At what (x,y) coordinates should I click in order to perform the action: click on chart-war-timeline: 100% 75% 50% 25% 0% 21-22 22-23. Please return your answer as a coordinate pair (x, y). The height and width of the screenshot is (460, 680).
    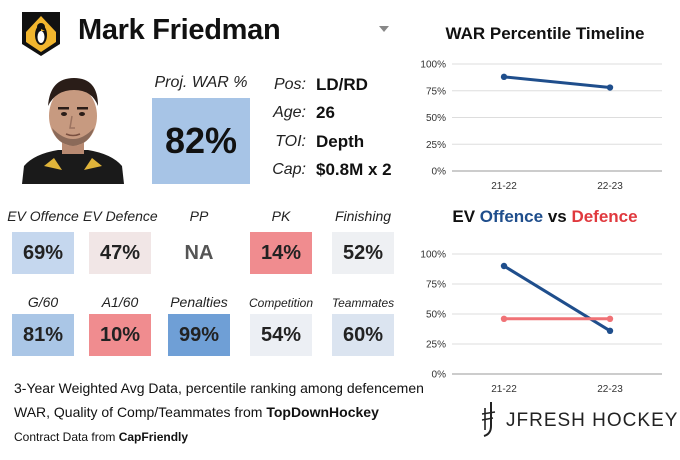
    Looking at the image, I should click on (541, 126).